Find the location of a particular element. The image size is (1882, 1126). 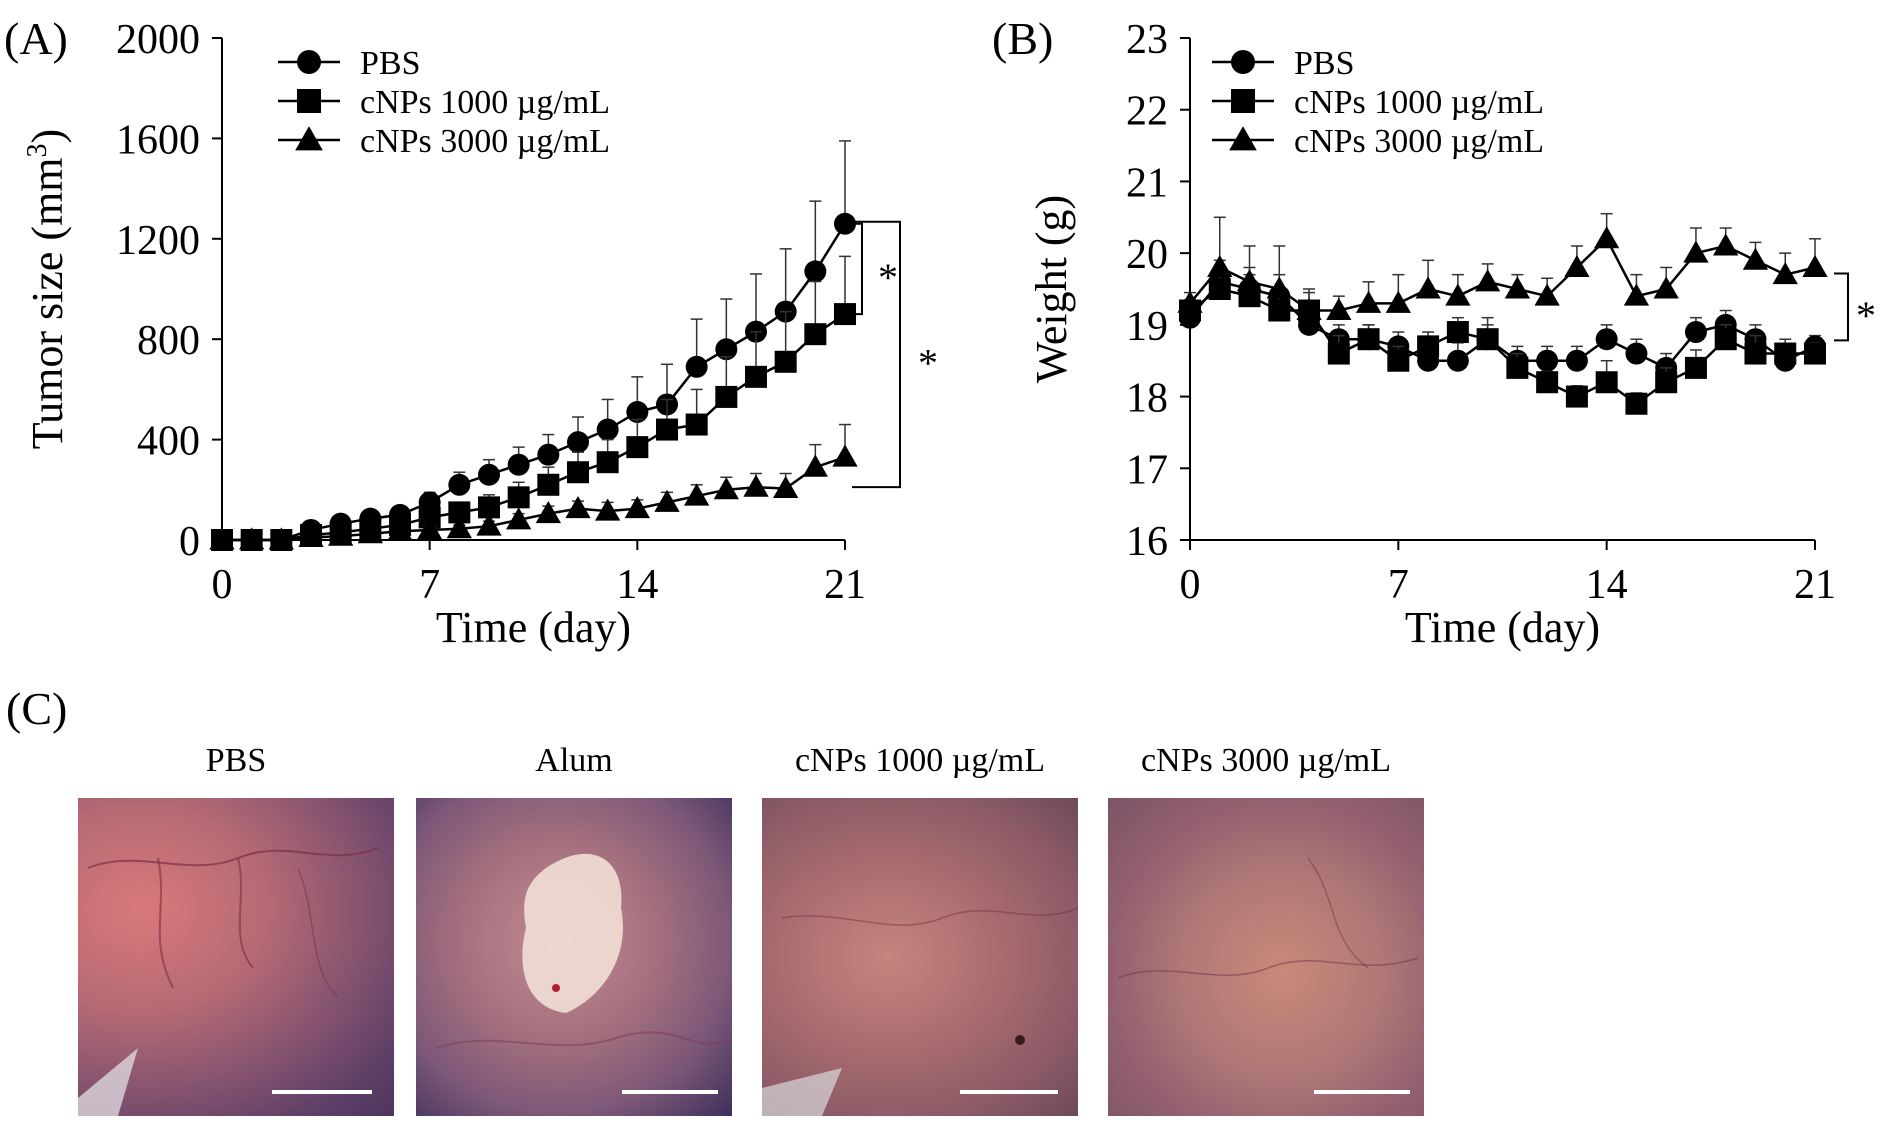

panel-label: (A) is located at coordinates (36, 38).